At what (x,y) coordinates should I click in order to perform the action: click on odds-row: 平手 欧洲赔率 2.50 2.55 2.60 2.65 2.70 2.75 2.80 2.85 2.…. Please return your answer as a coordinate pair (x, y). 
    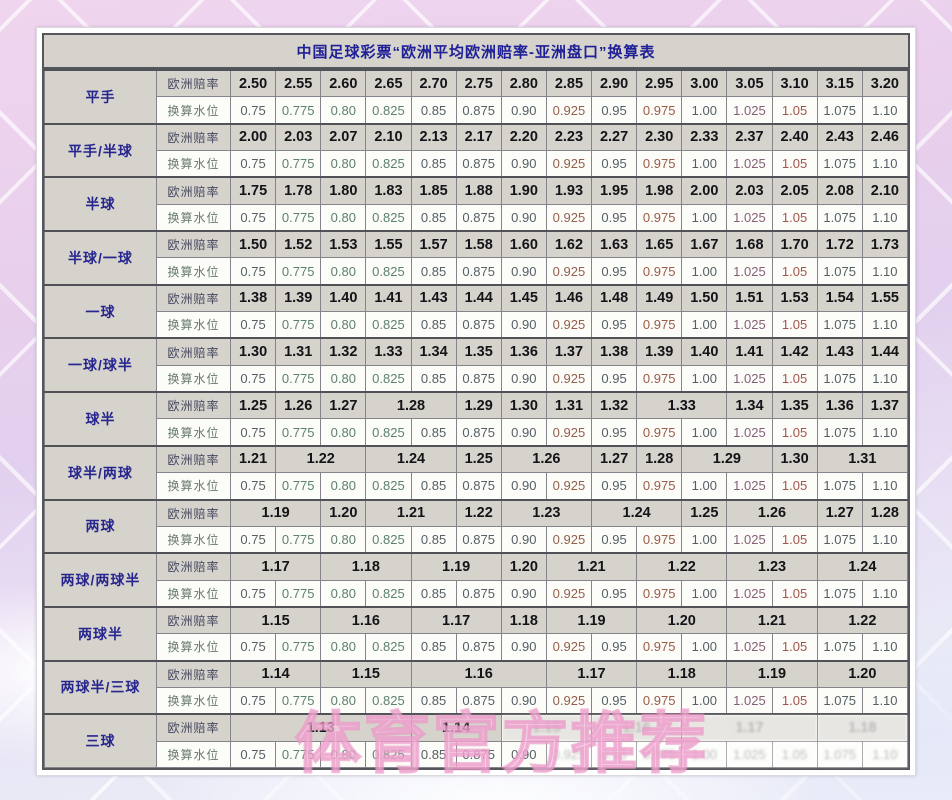
    Looking at the image, I should click on (476, 97).